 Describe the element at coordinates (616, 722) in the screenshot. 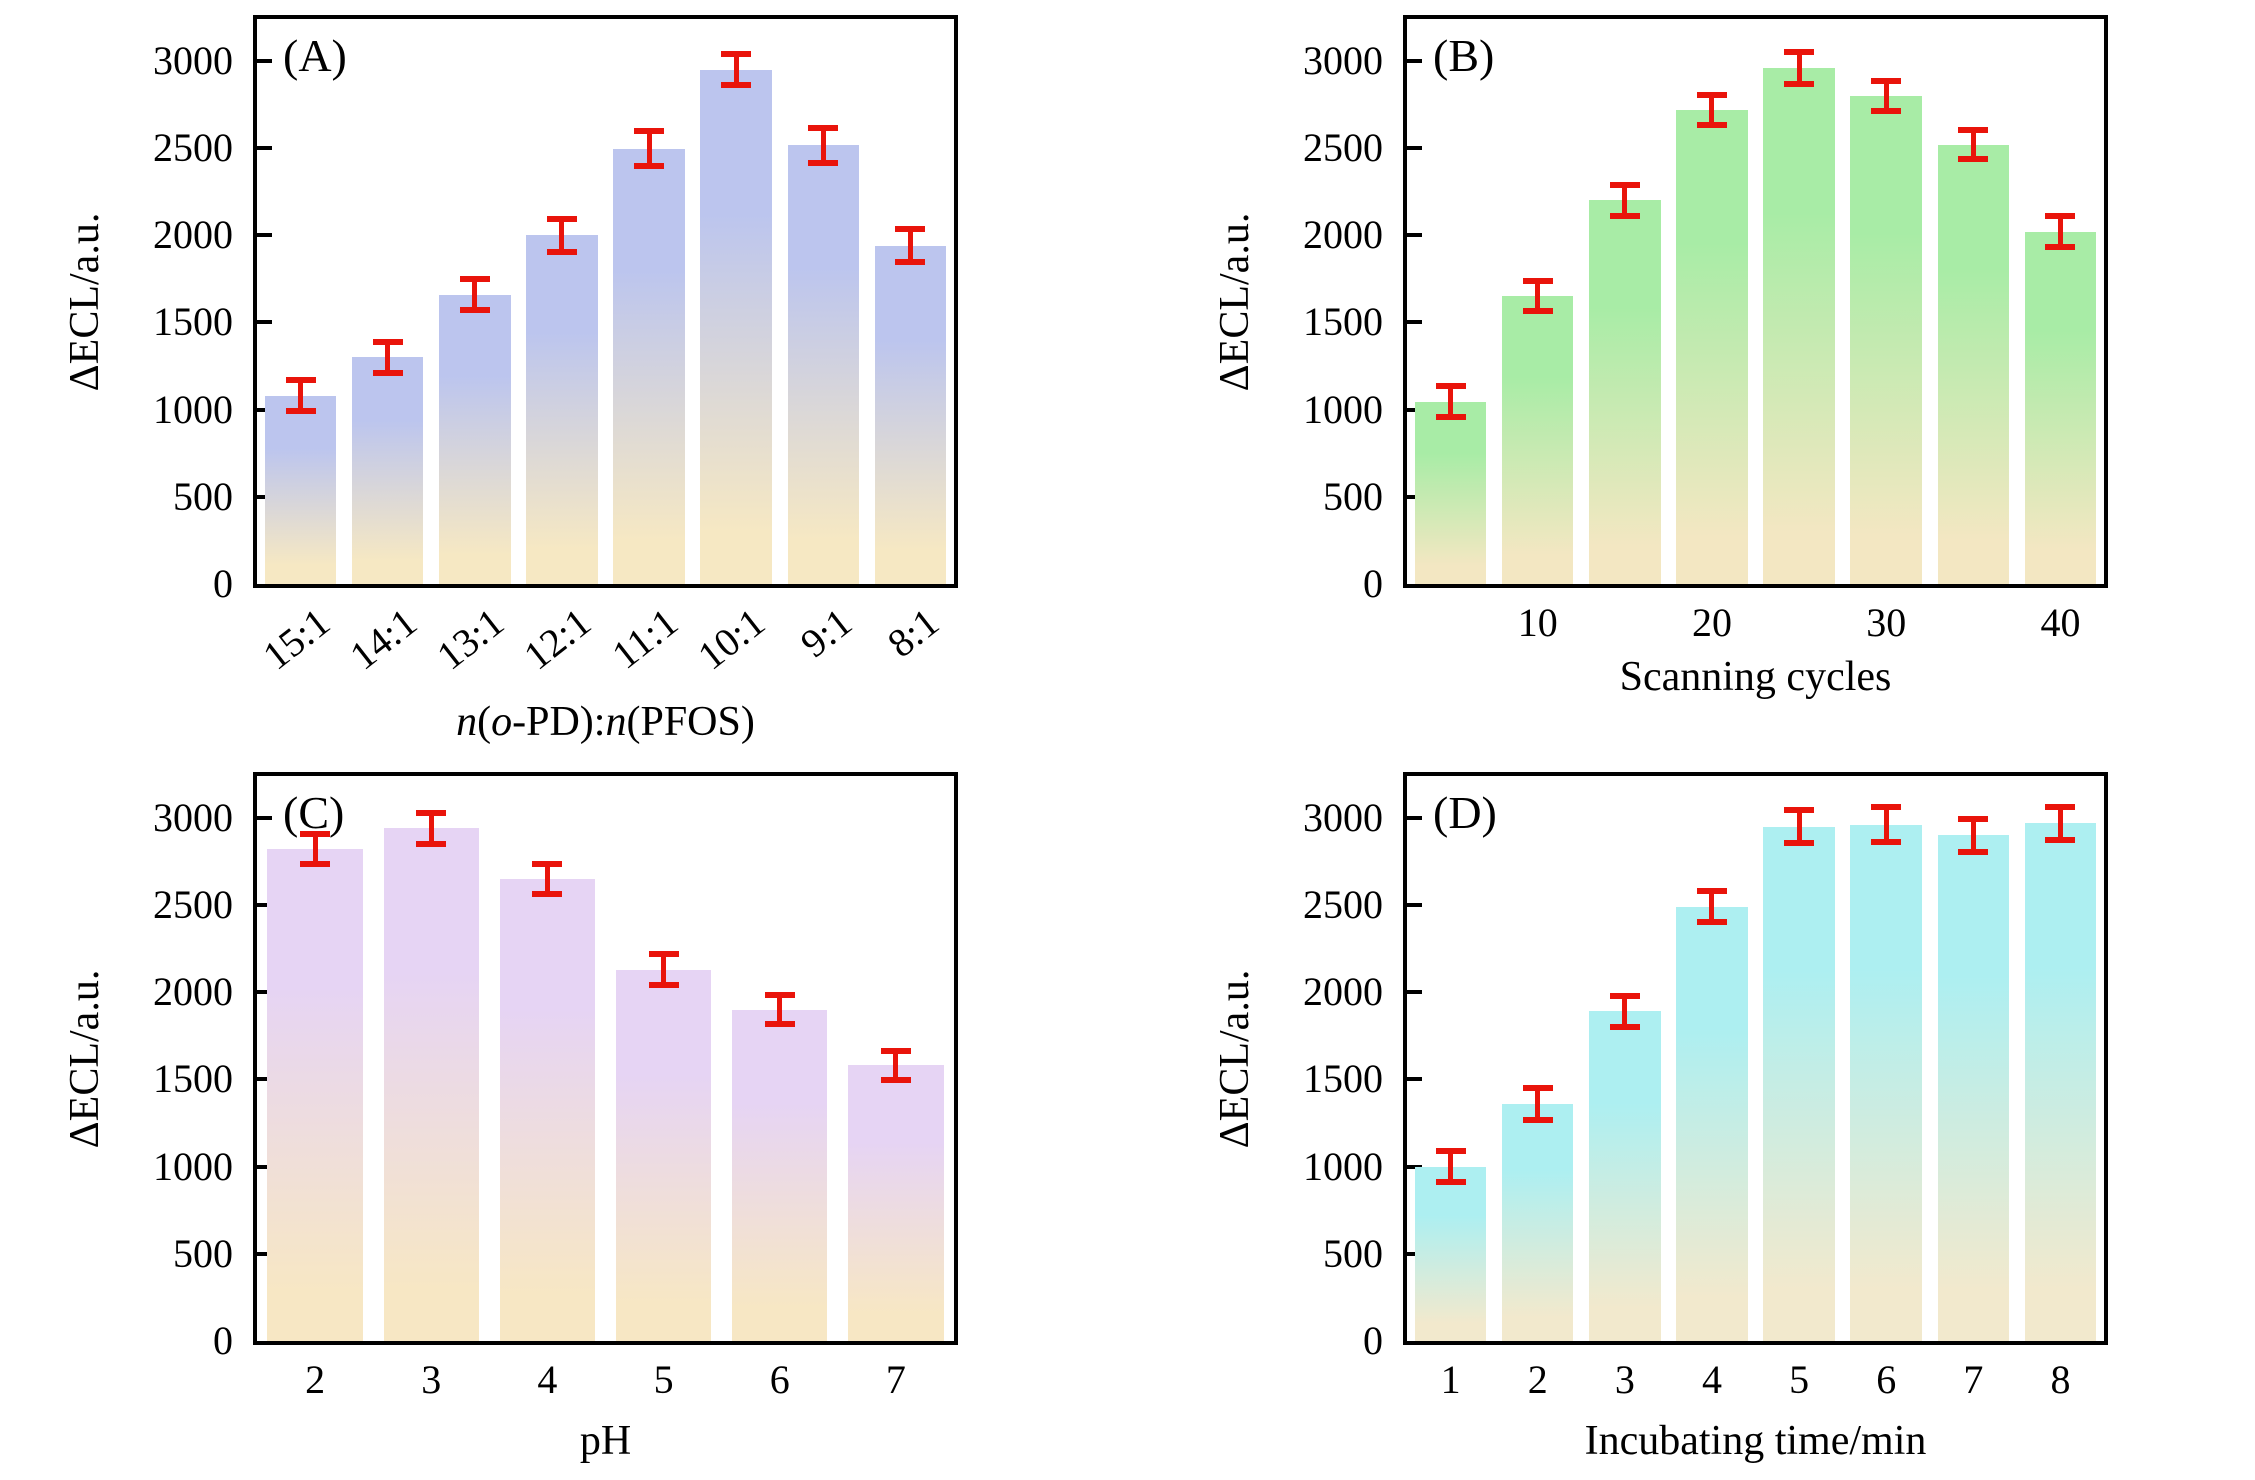

I see `x-axis-title-italic-part: n` at that location.